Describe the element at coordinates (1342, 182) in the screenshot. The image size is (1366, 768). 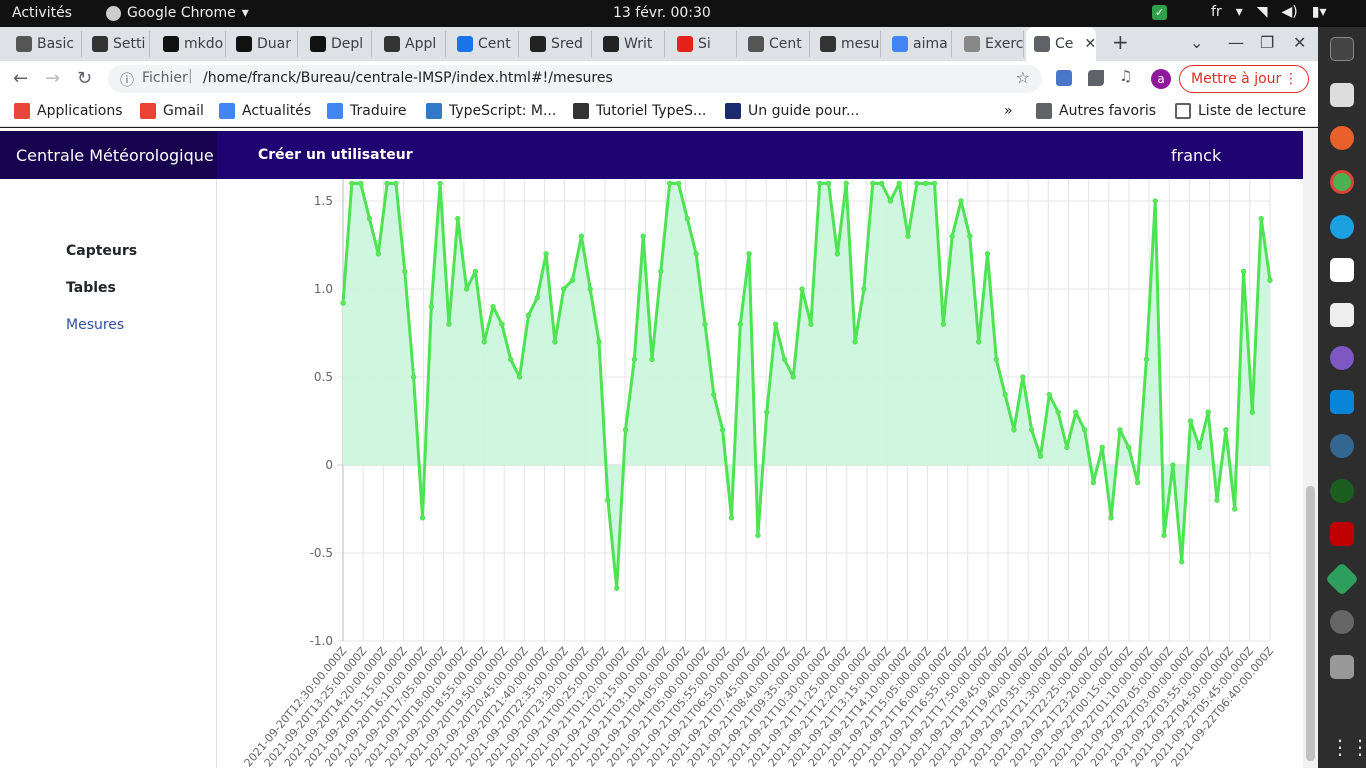
I see `chrome-icon` at that location.